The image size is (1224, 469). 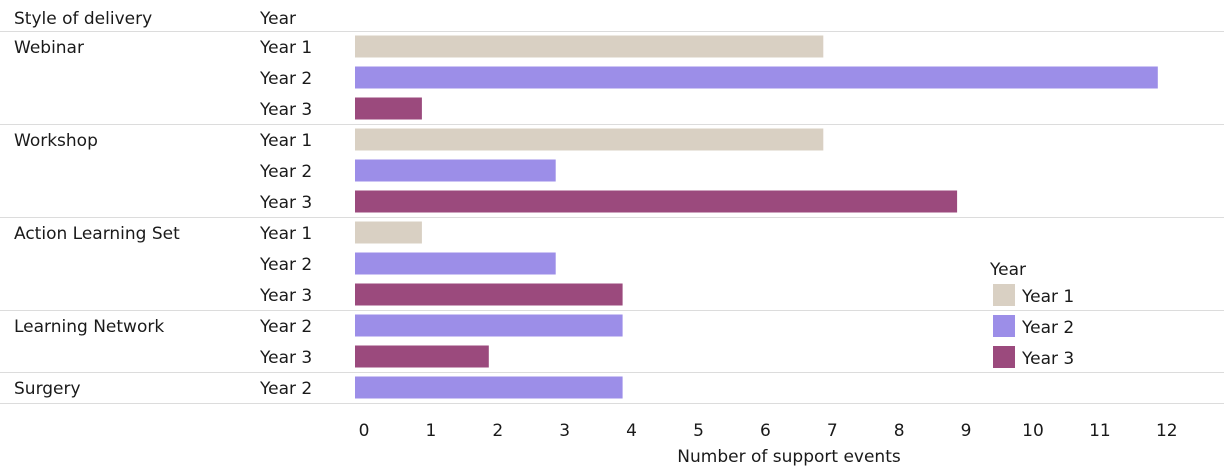 What do you see at coordinates (47, 389) in the screenshot?
I see `group-label: Surgery` at bounding box center [47, 389].